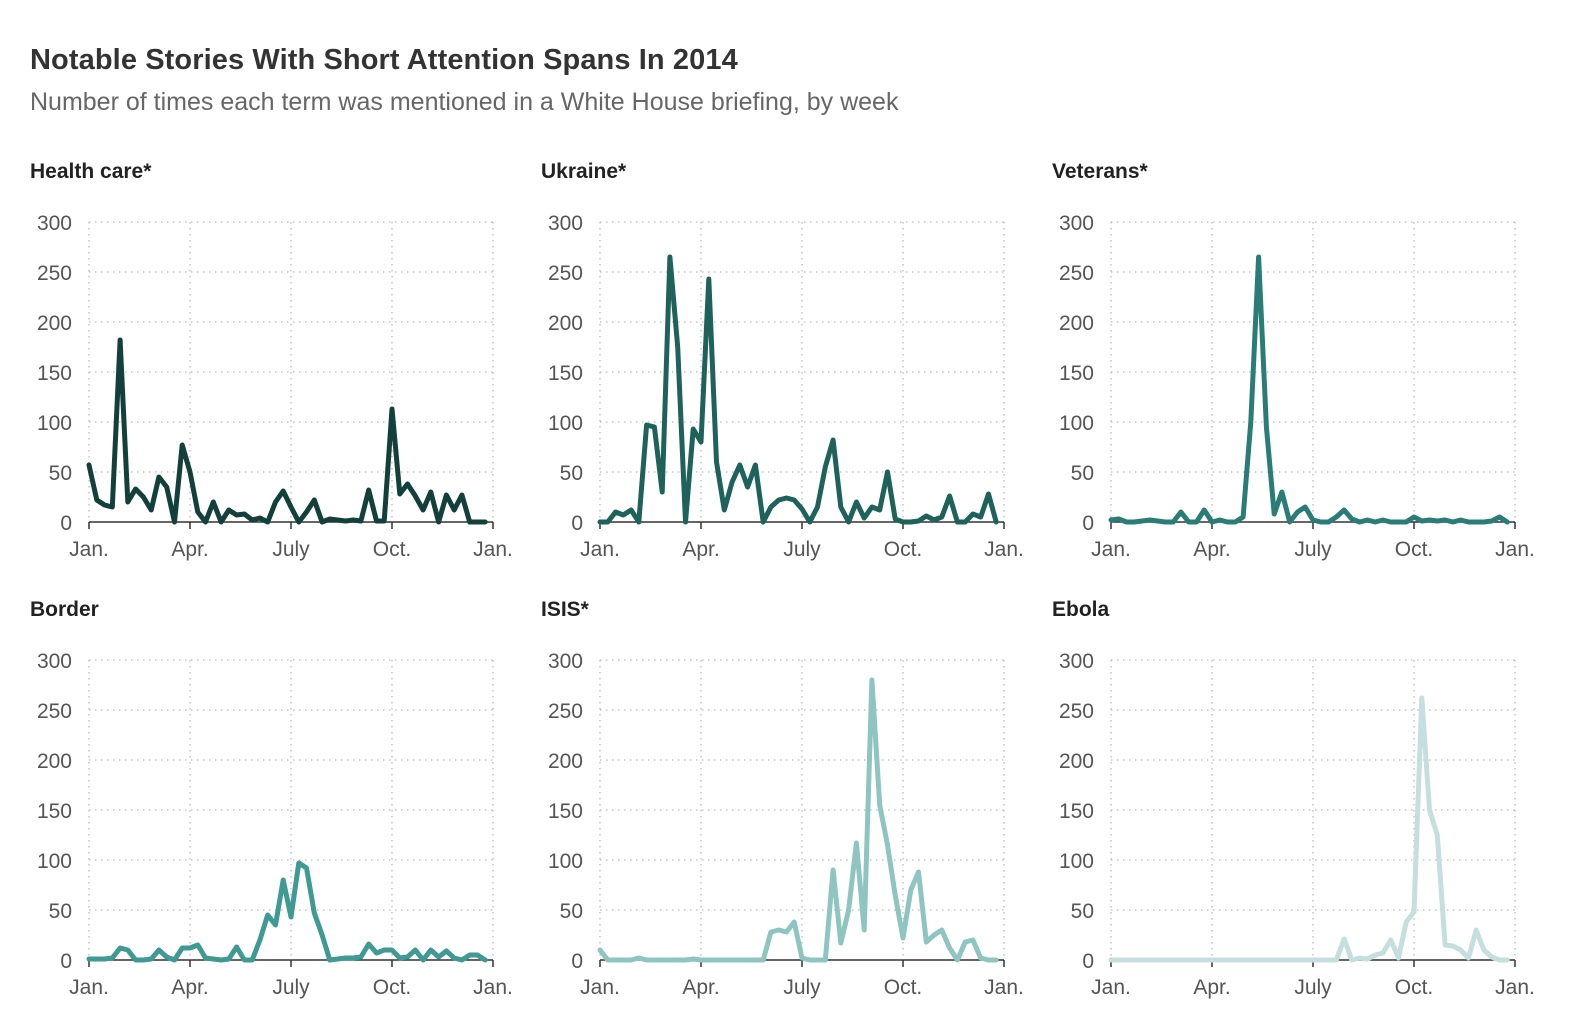 The width and height of the screenshot is (1582, 1032). I want to click on panel-title-health-care: Health care*, so click(91, 171).